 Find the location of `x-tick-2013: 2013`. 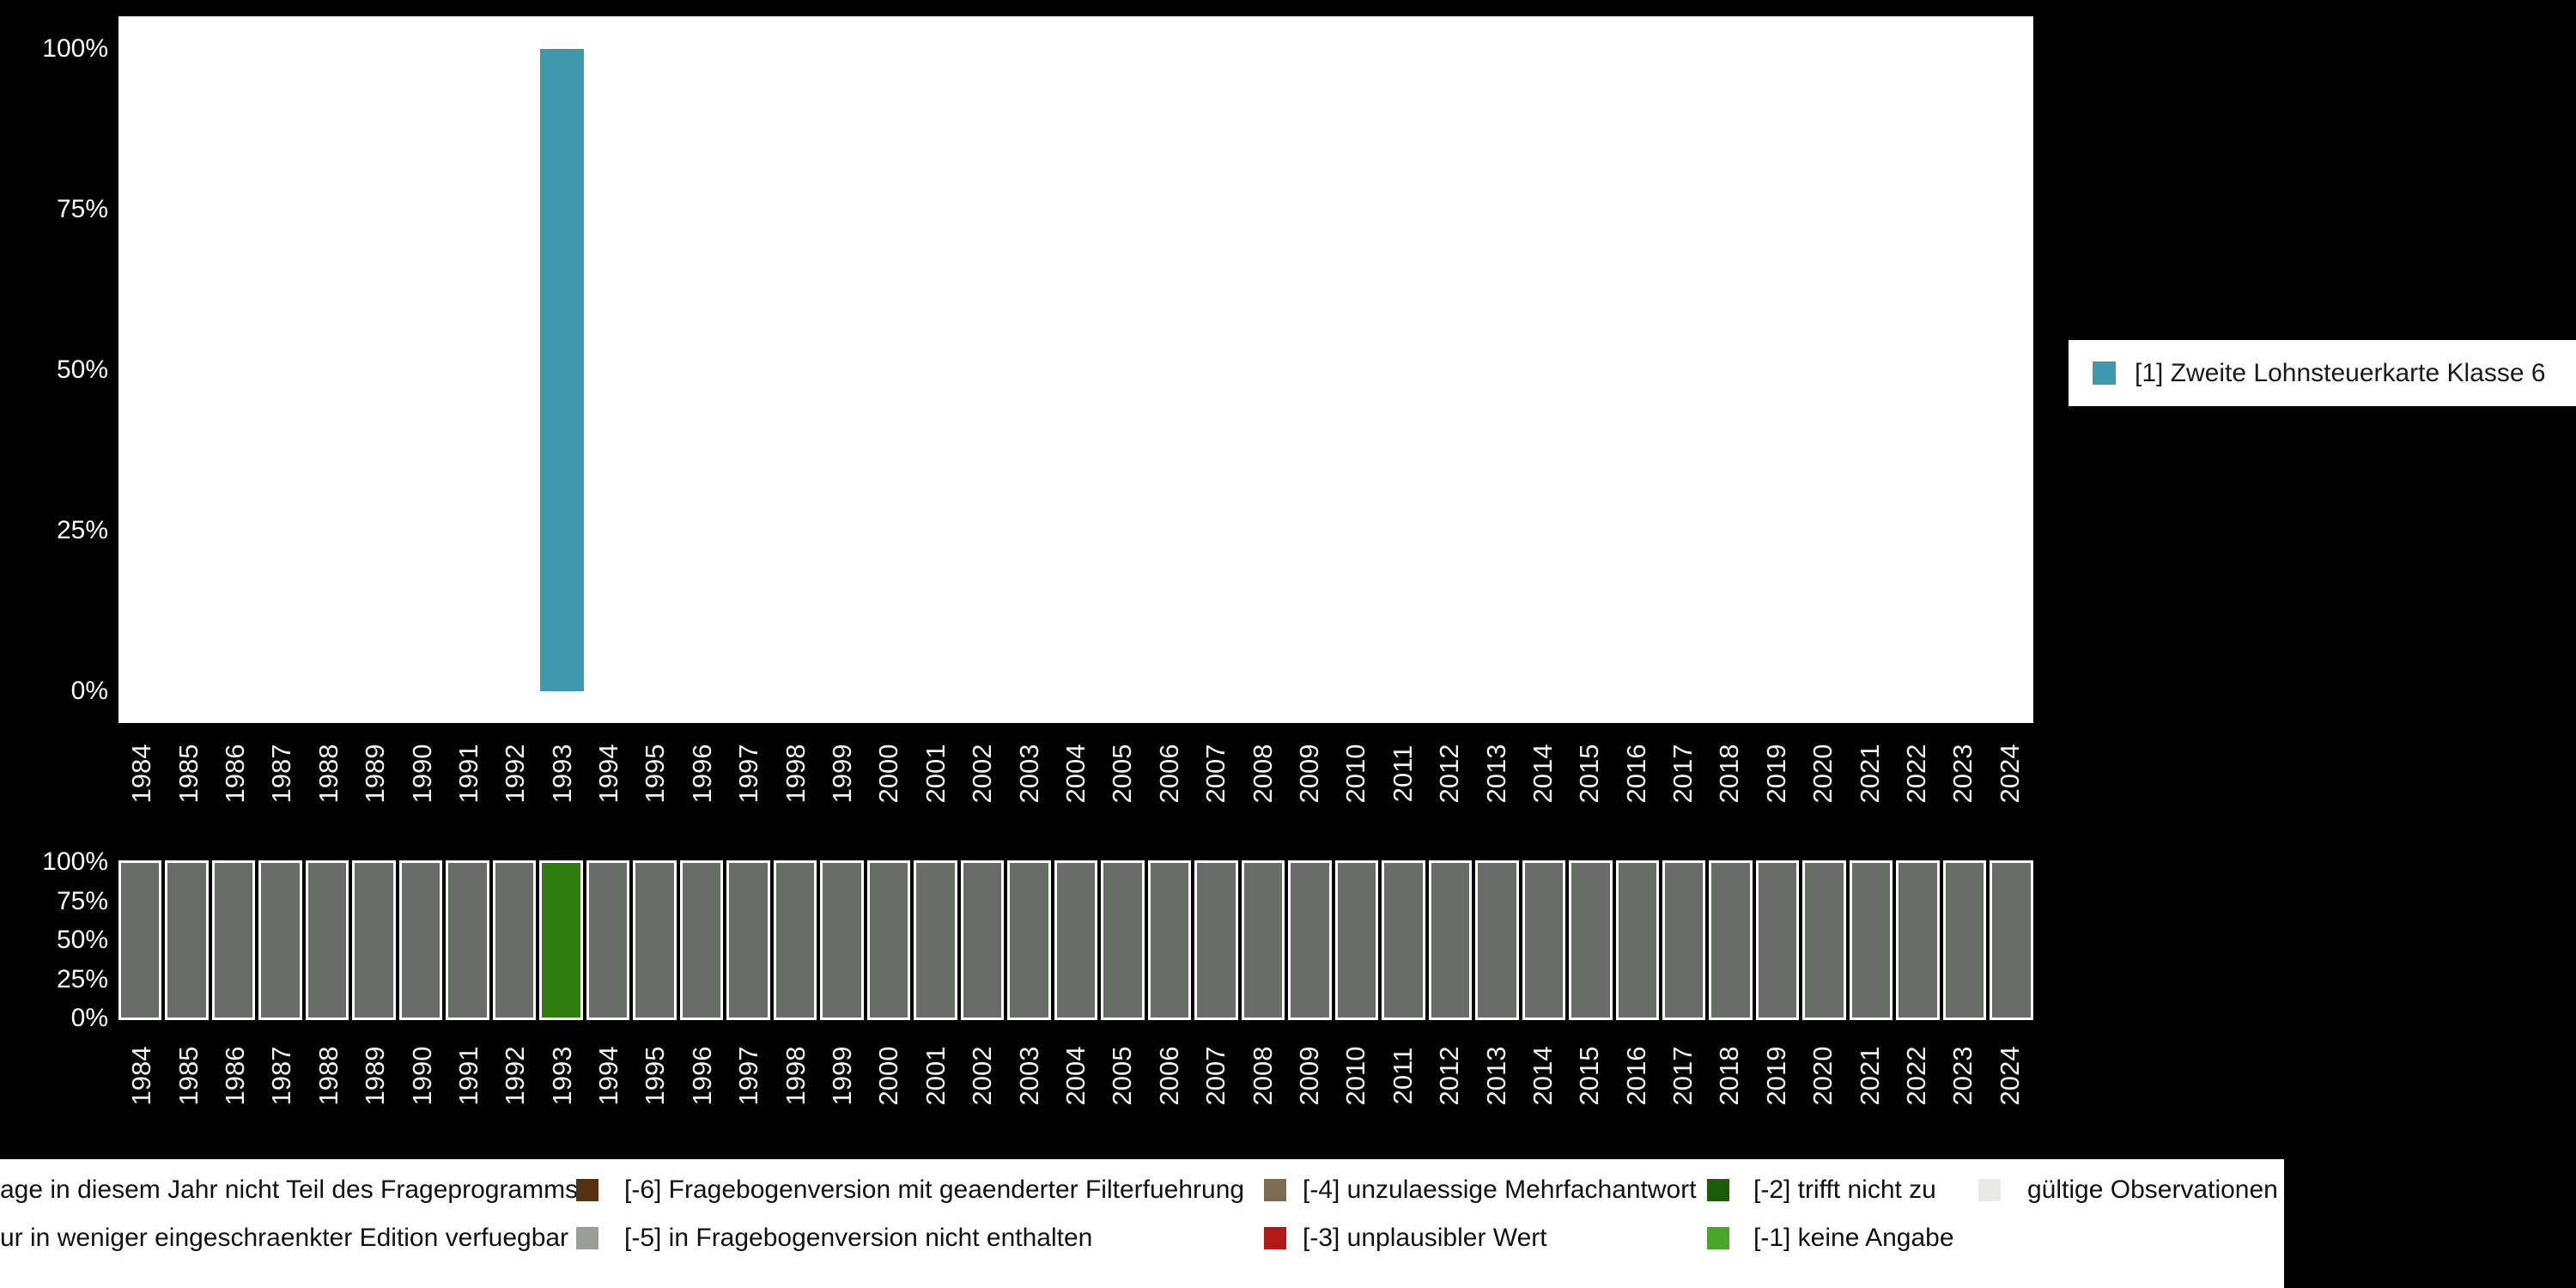

x-tick-2013: 2013 is located at coordinates (1495, 774).